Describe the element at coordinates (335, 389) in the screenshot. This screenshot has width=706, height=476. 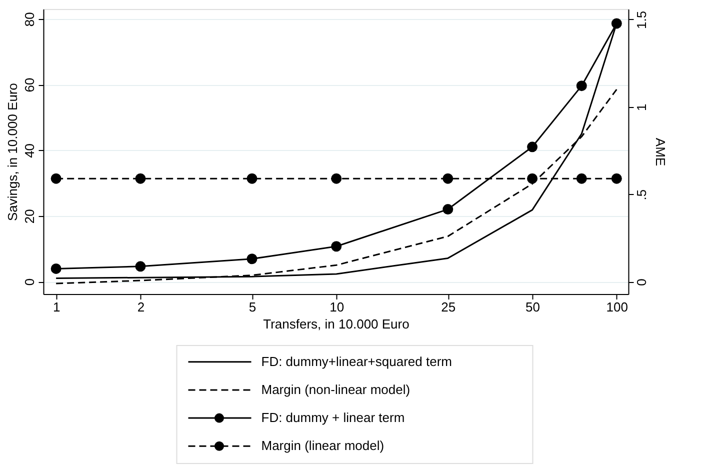
I see `legend-label: Margin (non-linear model)` at that location.